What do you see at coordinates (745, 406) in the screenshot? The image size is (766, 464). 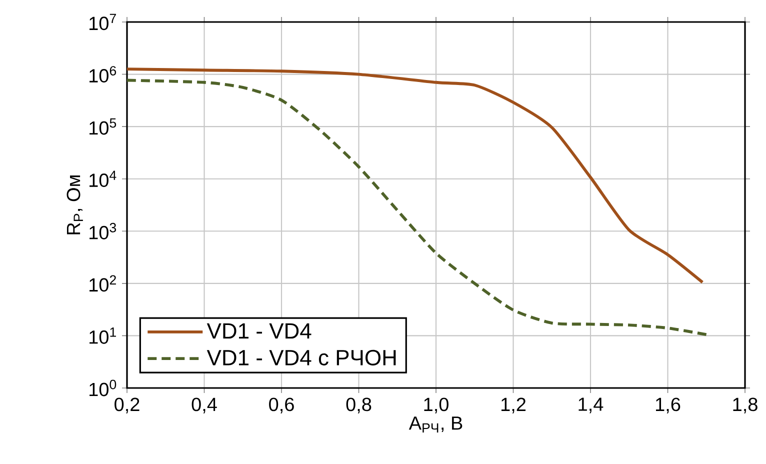 I see `x-tick-label: 1,8` at bounding box center [745, 406].